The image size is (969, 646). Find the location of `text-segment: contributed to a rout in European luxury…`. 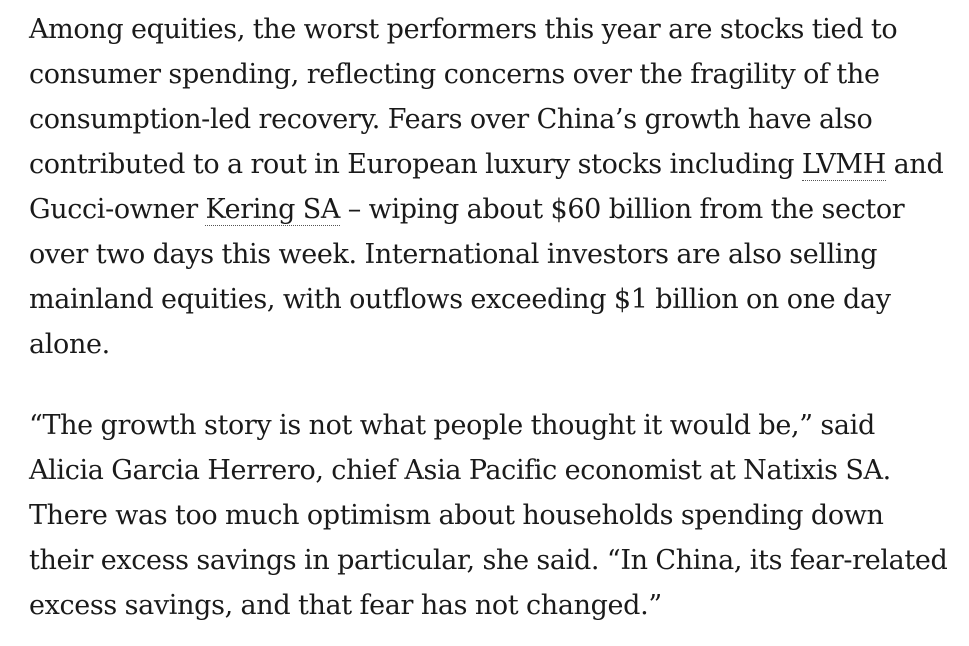

text-segment: contributed to a rout in European luxury… is located at coordinates (415, 164).